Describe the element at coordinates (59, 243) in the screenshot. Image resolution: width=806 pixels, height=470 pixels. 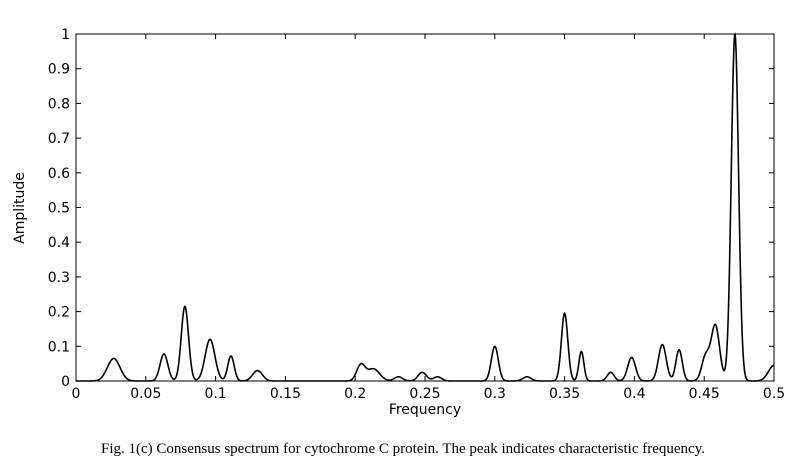
I see `y-tick-label: 0.4` at that location.